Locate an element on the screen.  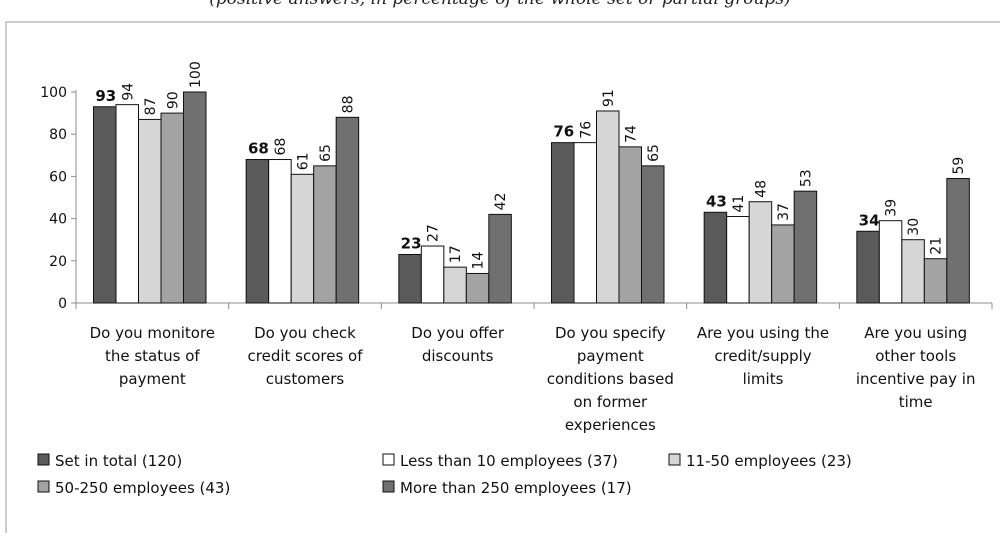
bar-value-label: 91 is located at coordinates (609, 98).